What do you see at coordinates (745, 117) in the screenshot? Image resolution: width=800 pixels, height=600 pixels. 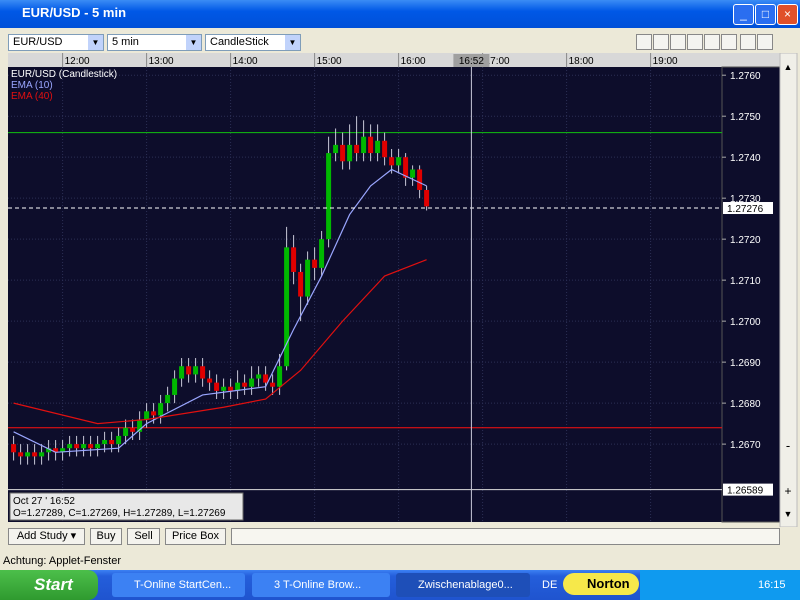 I see `y-tick-label: 1.2750` at bounding box center [745, 117].